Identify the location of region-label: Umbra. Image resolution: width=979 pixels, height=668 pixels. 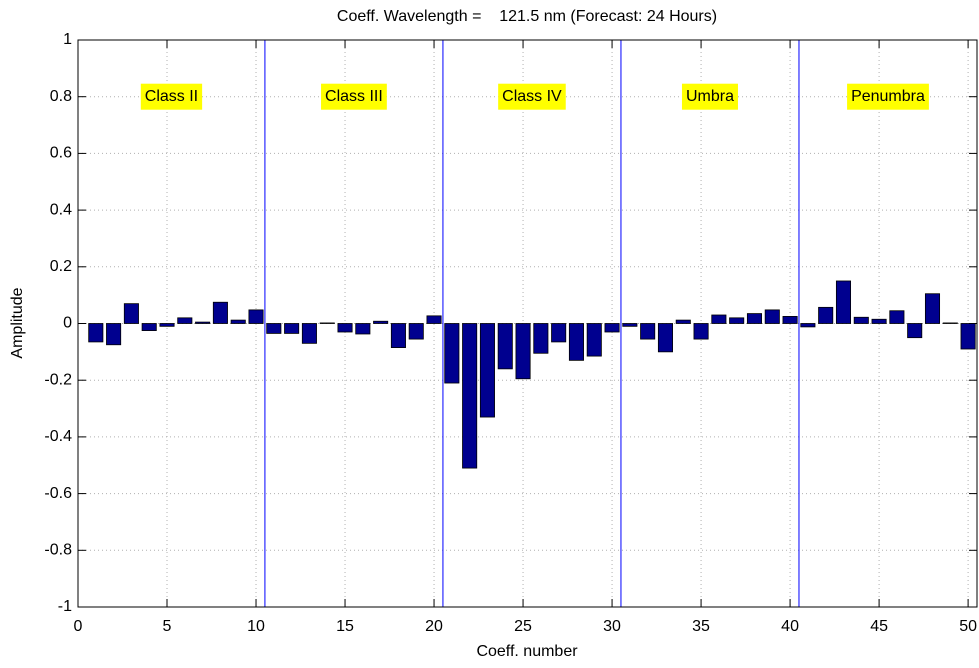
(710, 96).